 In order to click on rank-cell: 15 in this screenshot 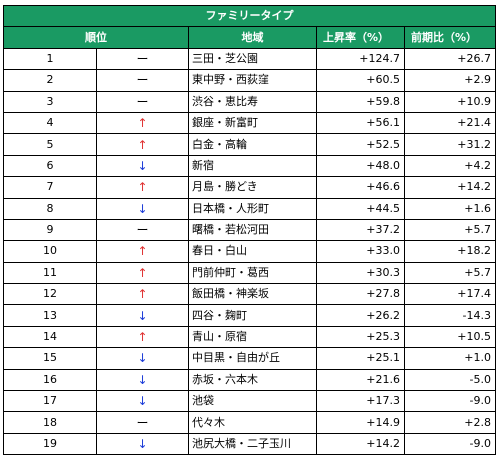, I will do `click(50, 358)`.